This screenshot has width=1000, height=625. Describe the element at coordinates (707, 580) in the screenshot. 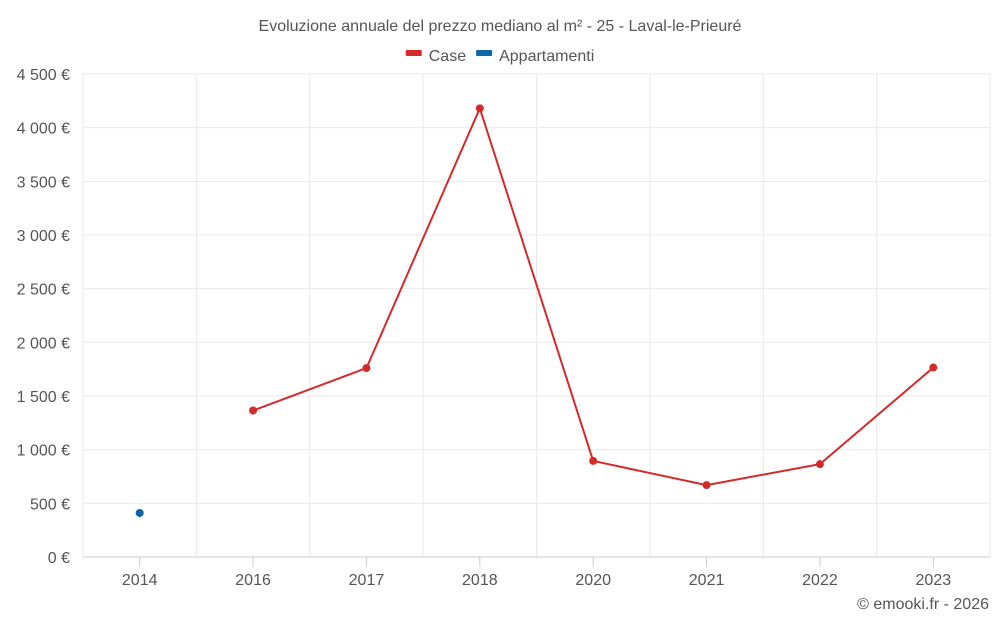

I see `x-tick-label-2021: 2021` at that location.